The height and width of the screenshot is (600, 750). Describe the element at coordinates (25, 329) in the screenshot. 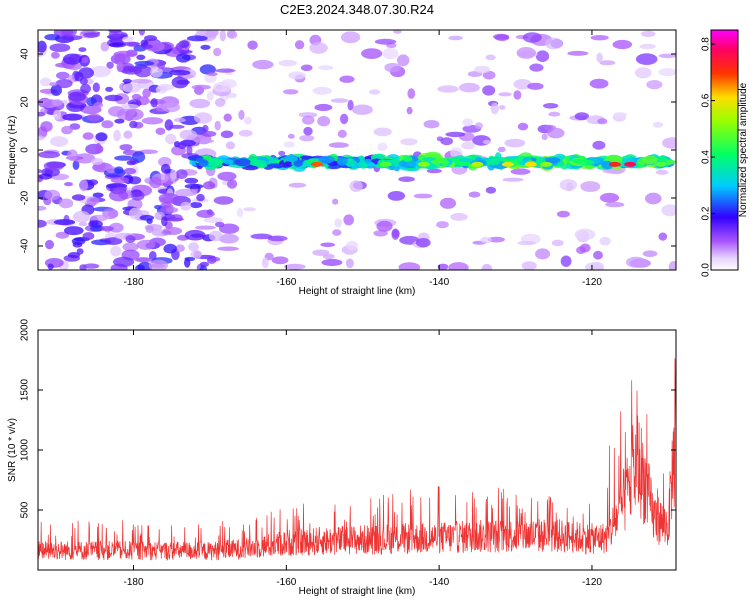

I see `y-tick-label: 2000` at that location.